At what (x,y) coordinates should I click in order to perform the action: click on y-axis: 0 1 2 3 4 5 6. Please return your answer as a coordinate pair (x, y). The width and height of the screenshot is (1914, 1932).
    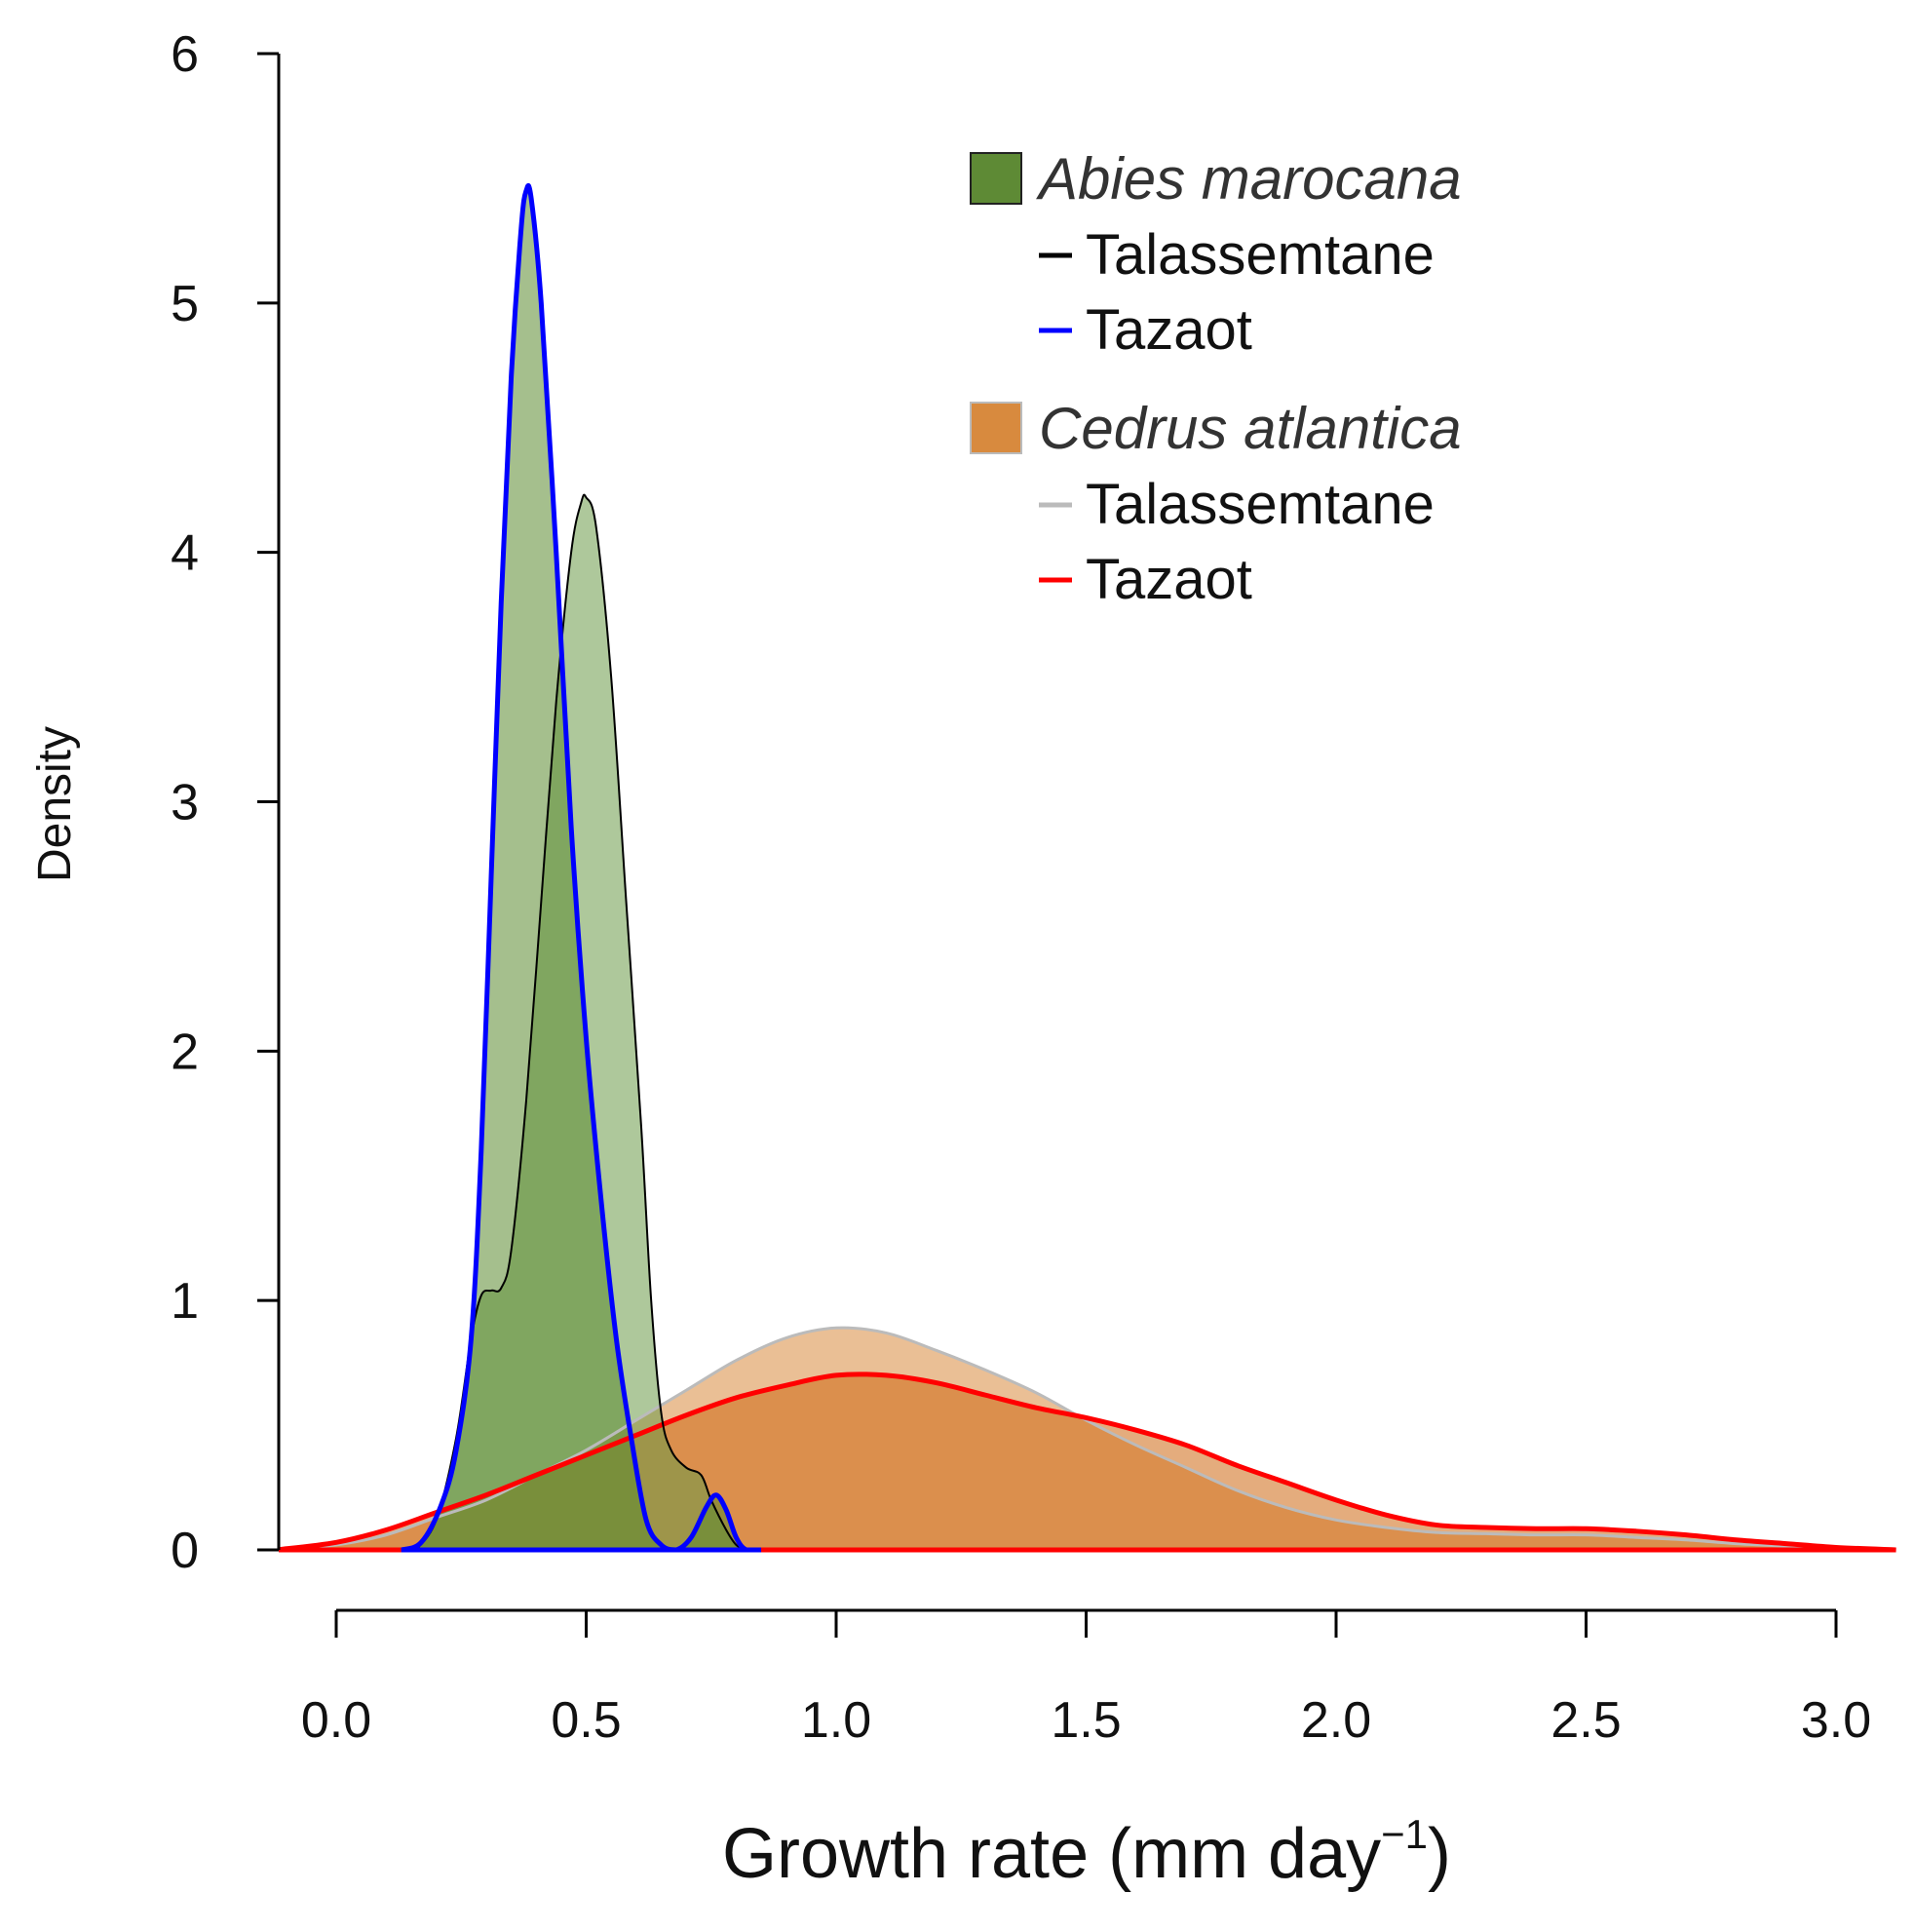
    Looking at the image, I should click on (226, 802).